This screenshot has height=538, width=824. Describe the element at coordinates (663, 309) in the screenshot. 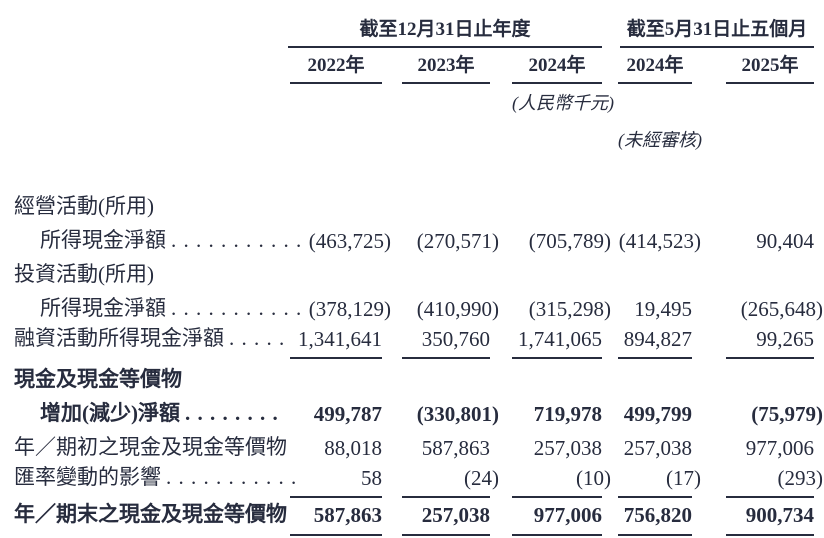

I see `cell-value: 19,495` at that location.